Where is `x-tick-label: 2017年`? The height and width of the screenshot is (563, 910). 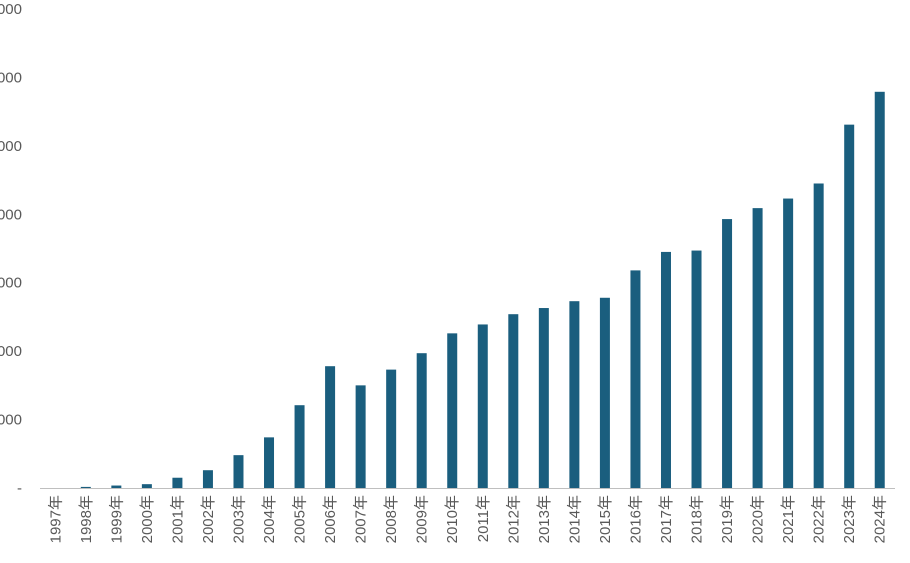
x-tick-label: 2017年 is located at coordinates (666, 519).